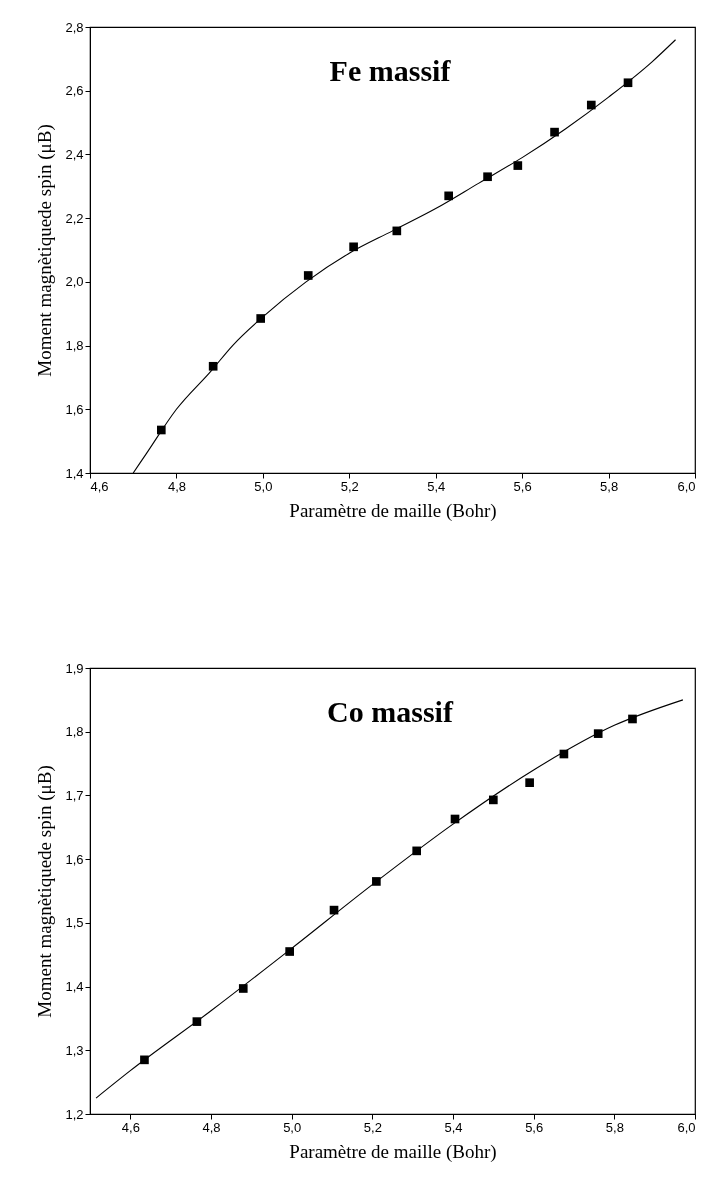 This screenshot has height=1193, width=718. I want to click on y-tick-label: 1,7, so click(74, 795).